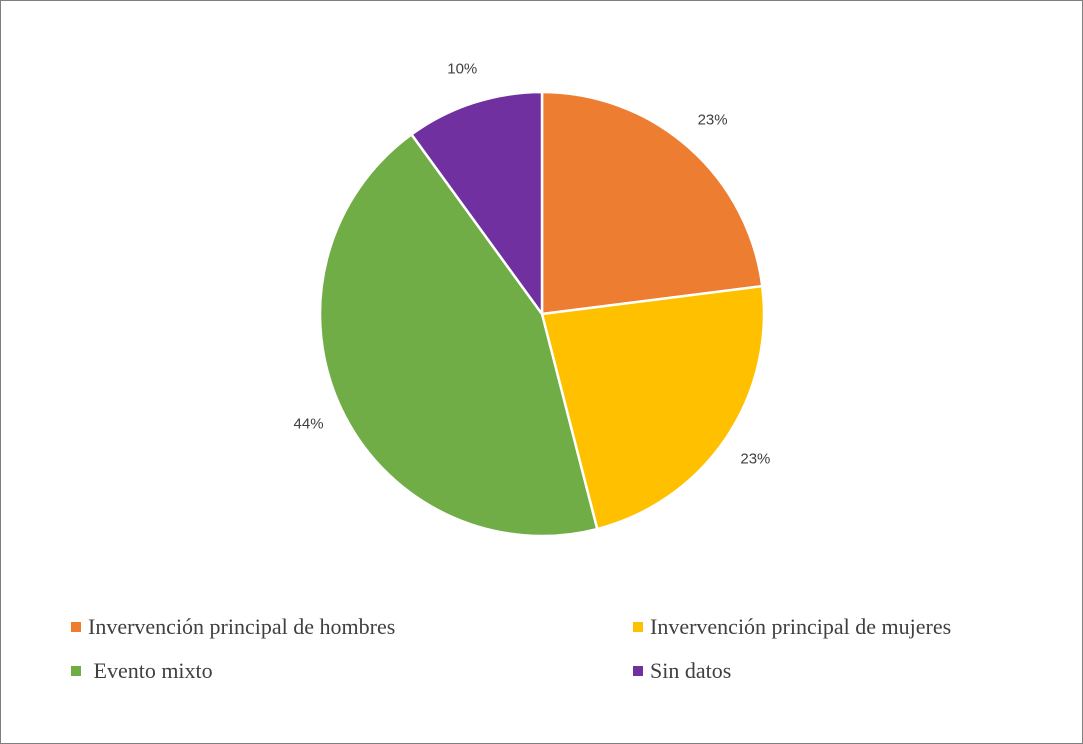 The image size is (1083, 744). Describe the element at coordinates (150, 670) in the screenshot. I see `legend-label: Evento mixto` at that location.